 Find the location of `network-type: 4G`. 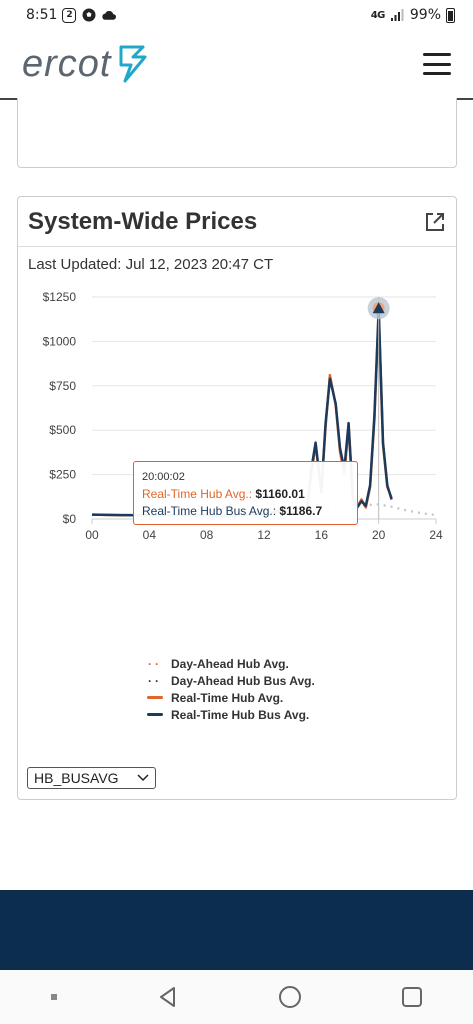

network-type: 4G is located at coordinates (378, 15).